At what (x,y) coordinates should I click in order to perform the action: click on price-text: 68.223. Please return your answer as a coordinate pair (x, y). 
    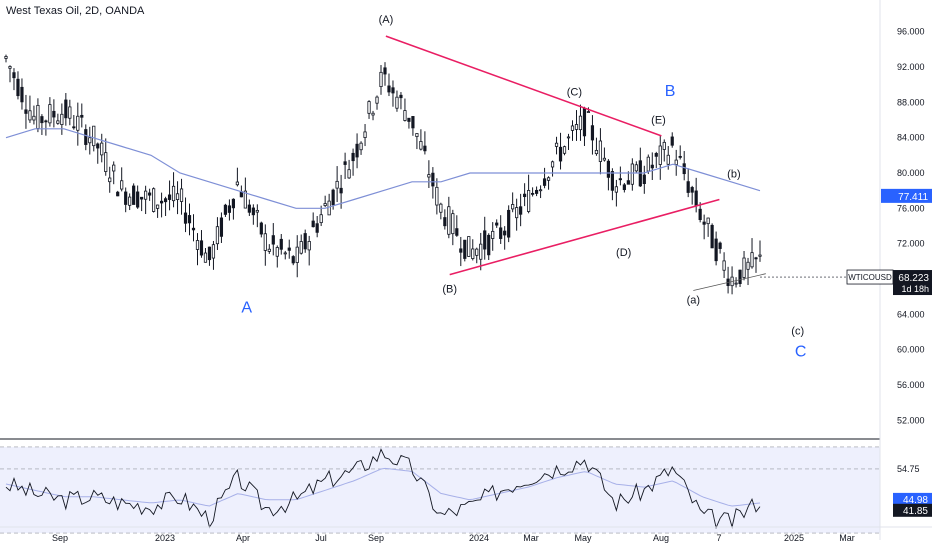
    Looking at the image, I should click on (913, 278).